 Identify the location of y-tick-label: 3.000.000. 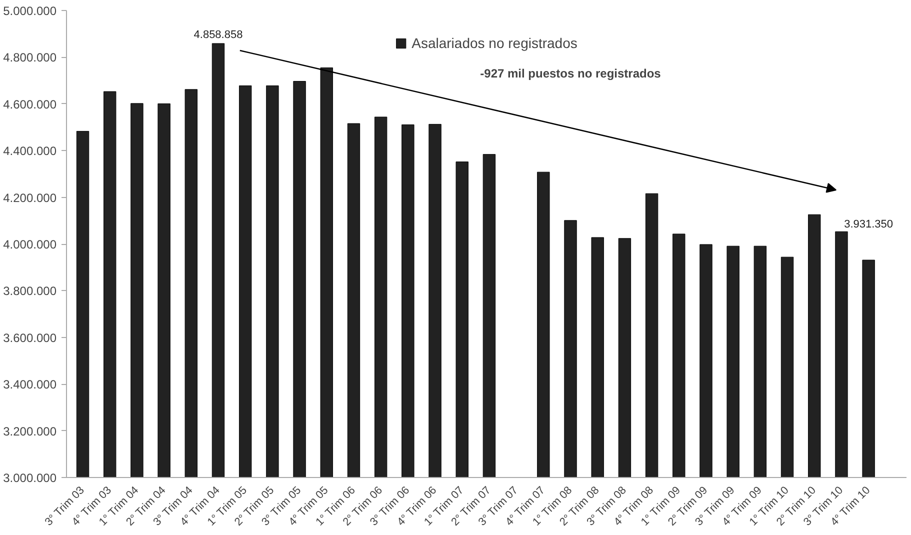
(30, 478).